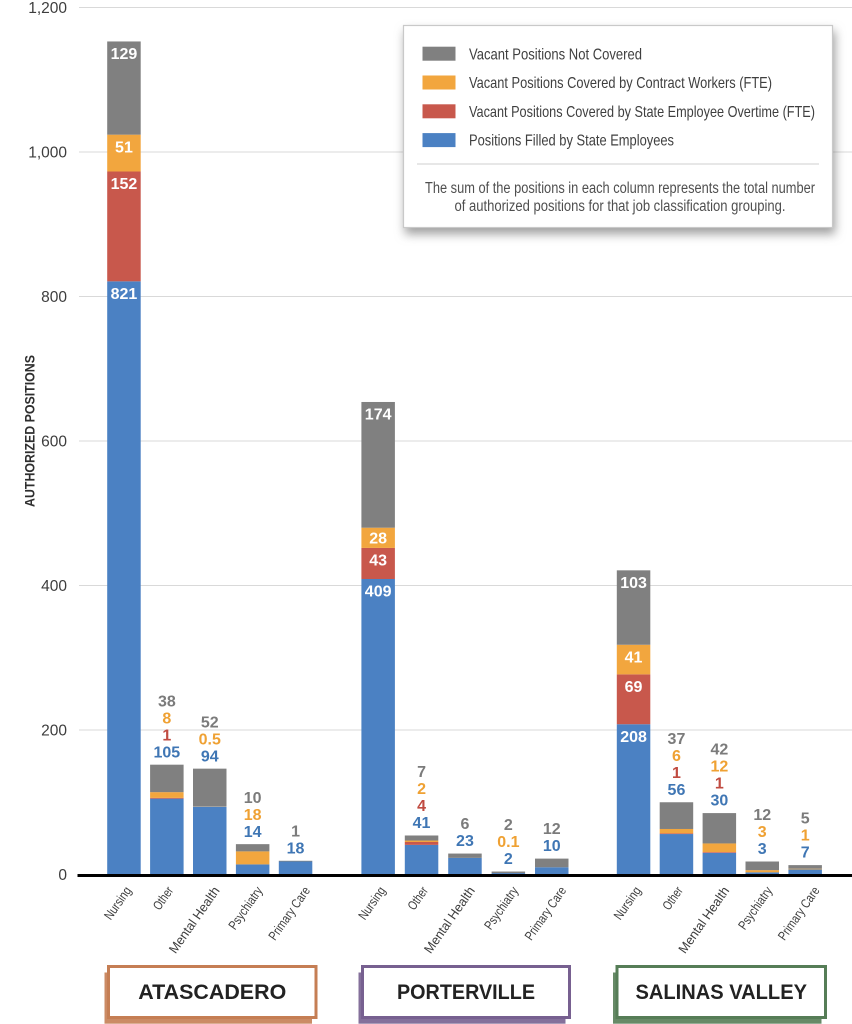 The image size is (852, 1024). What do you see at coordinates (378, 561) in the screenshot?
I see `svg-text: 43` at bounding box center [378, 561].